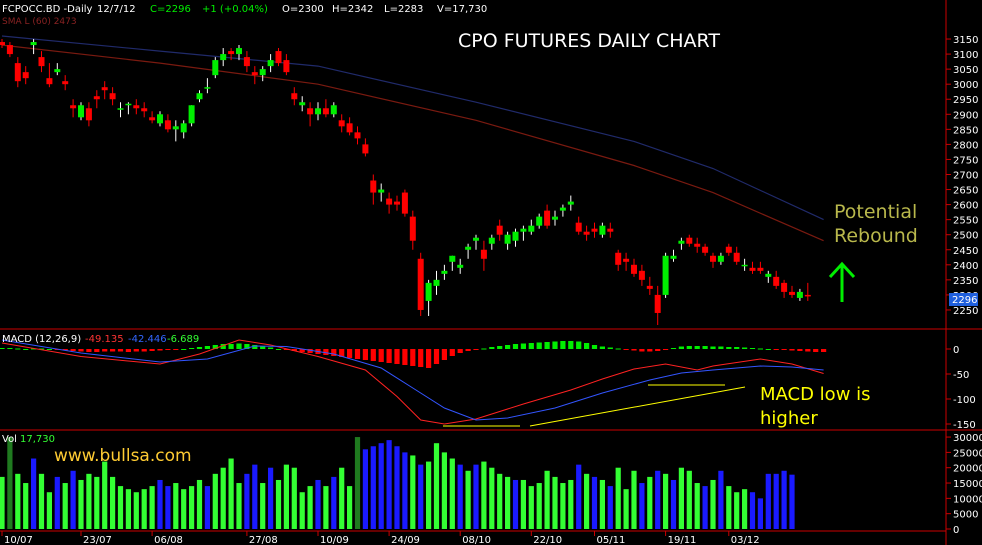 The image size is (982, 545). What do you see at coordinates (183, 339) in the screenshot?
I see `macd-value-3: -6.689` at bounding box center [183, 339].